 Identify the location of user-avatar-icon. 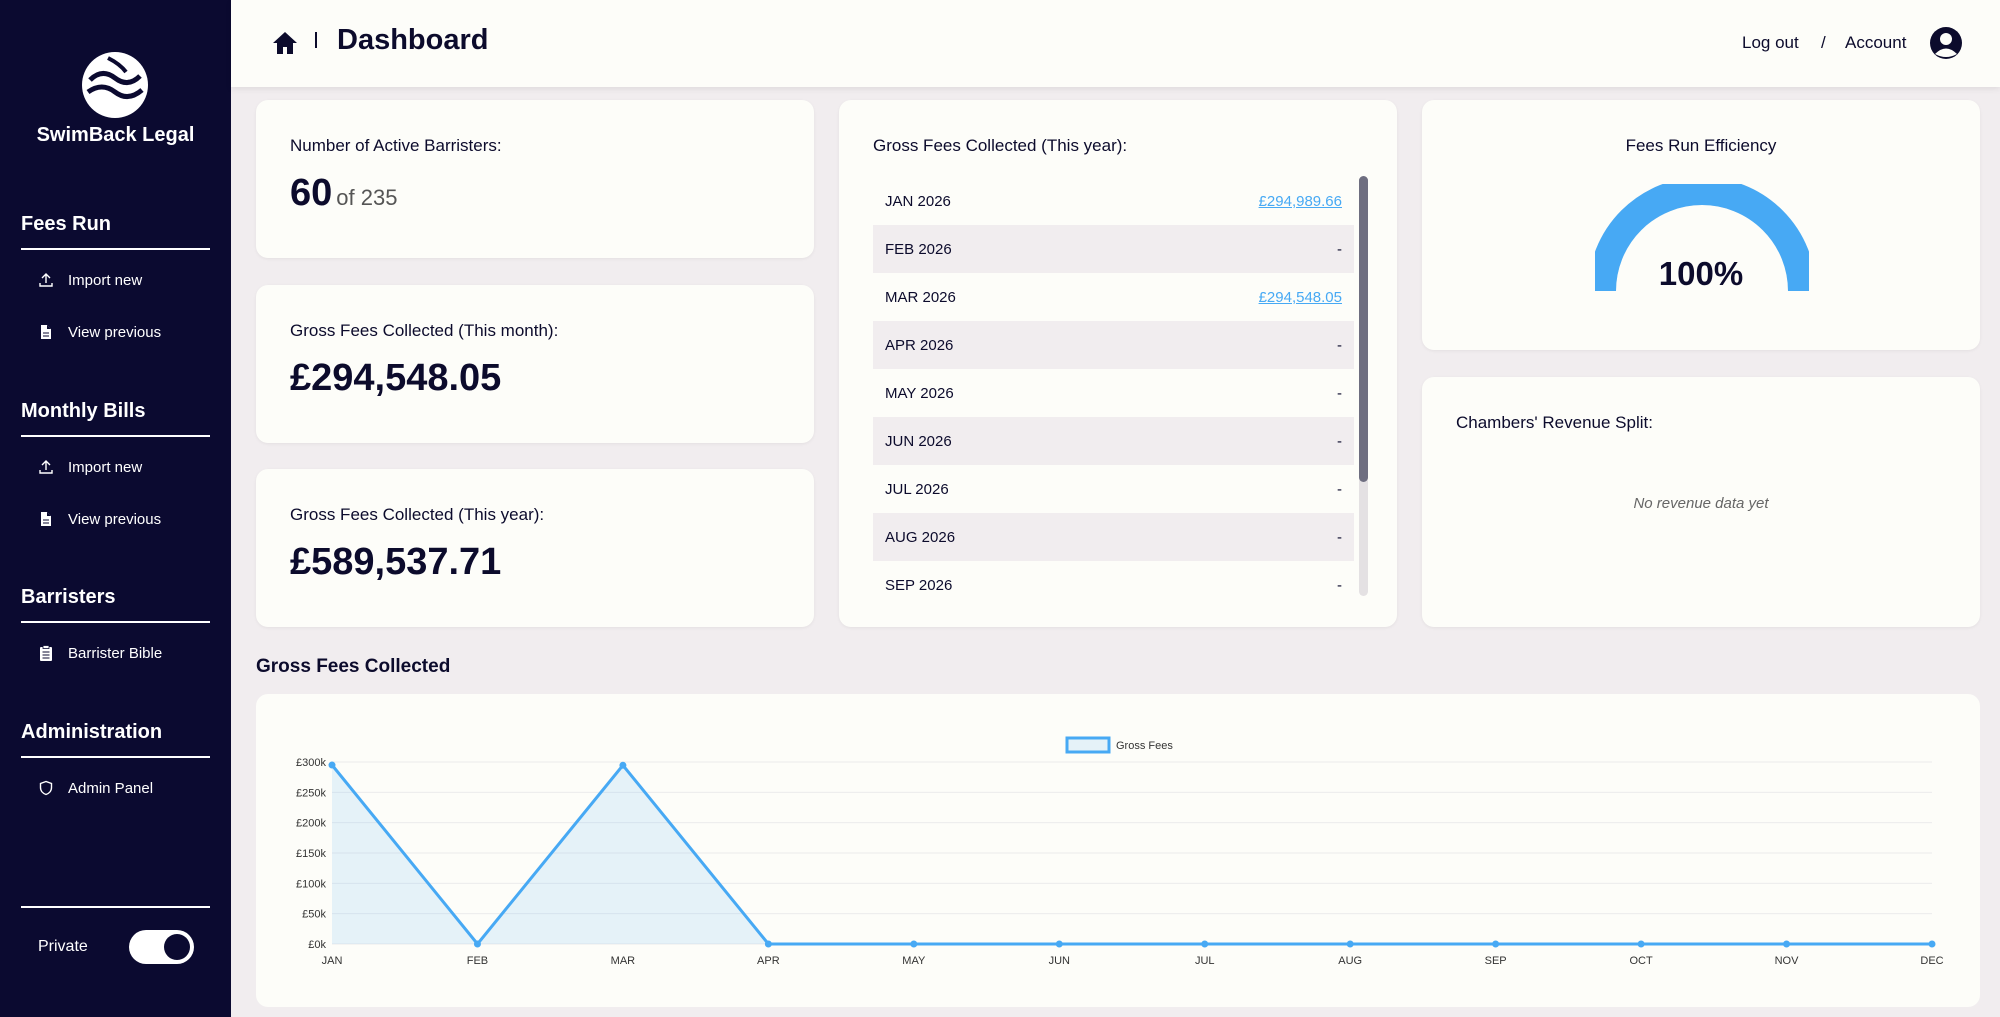
(1946, 43).